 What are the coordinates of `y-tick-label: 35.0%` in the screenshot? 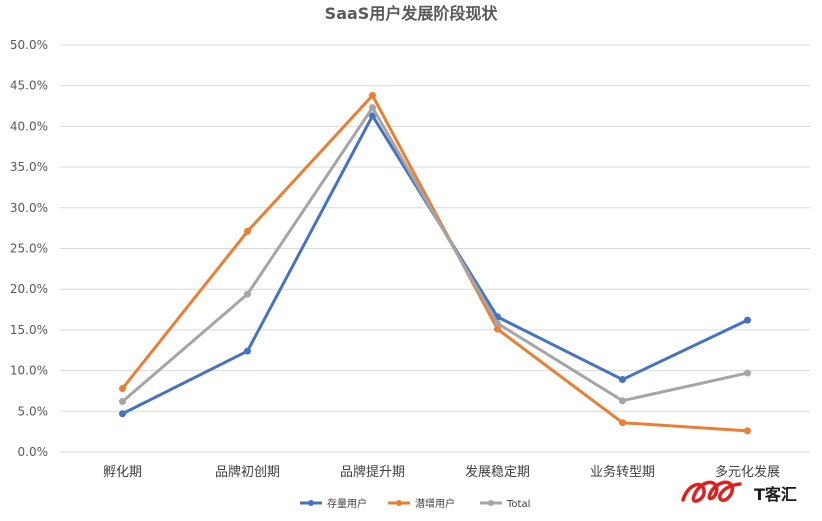 It's located at (29, 167).